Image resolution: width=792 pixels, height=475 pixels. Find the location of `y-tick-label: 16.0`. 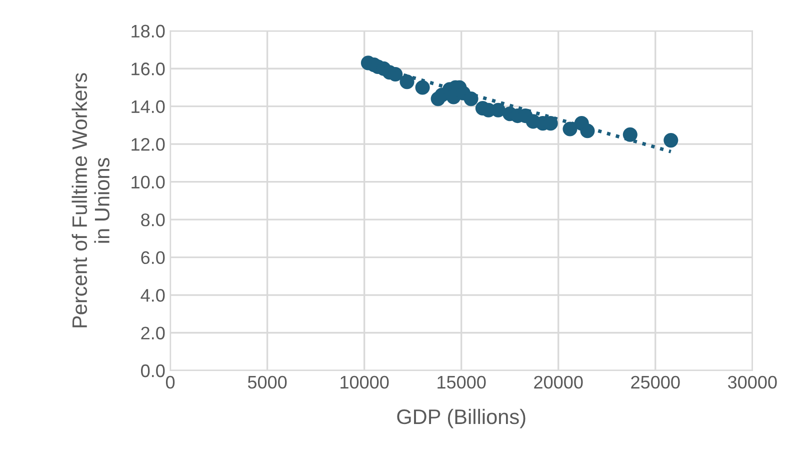

y-tick-label: 16.0 is located at coordinates (148, 69).